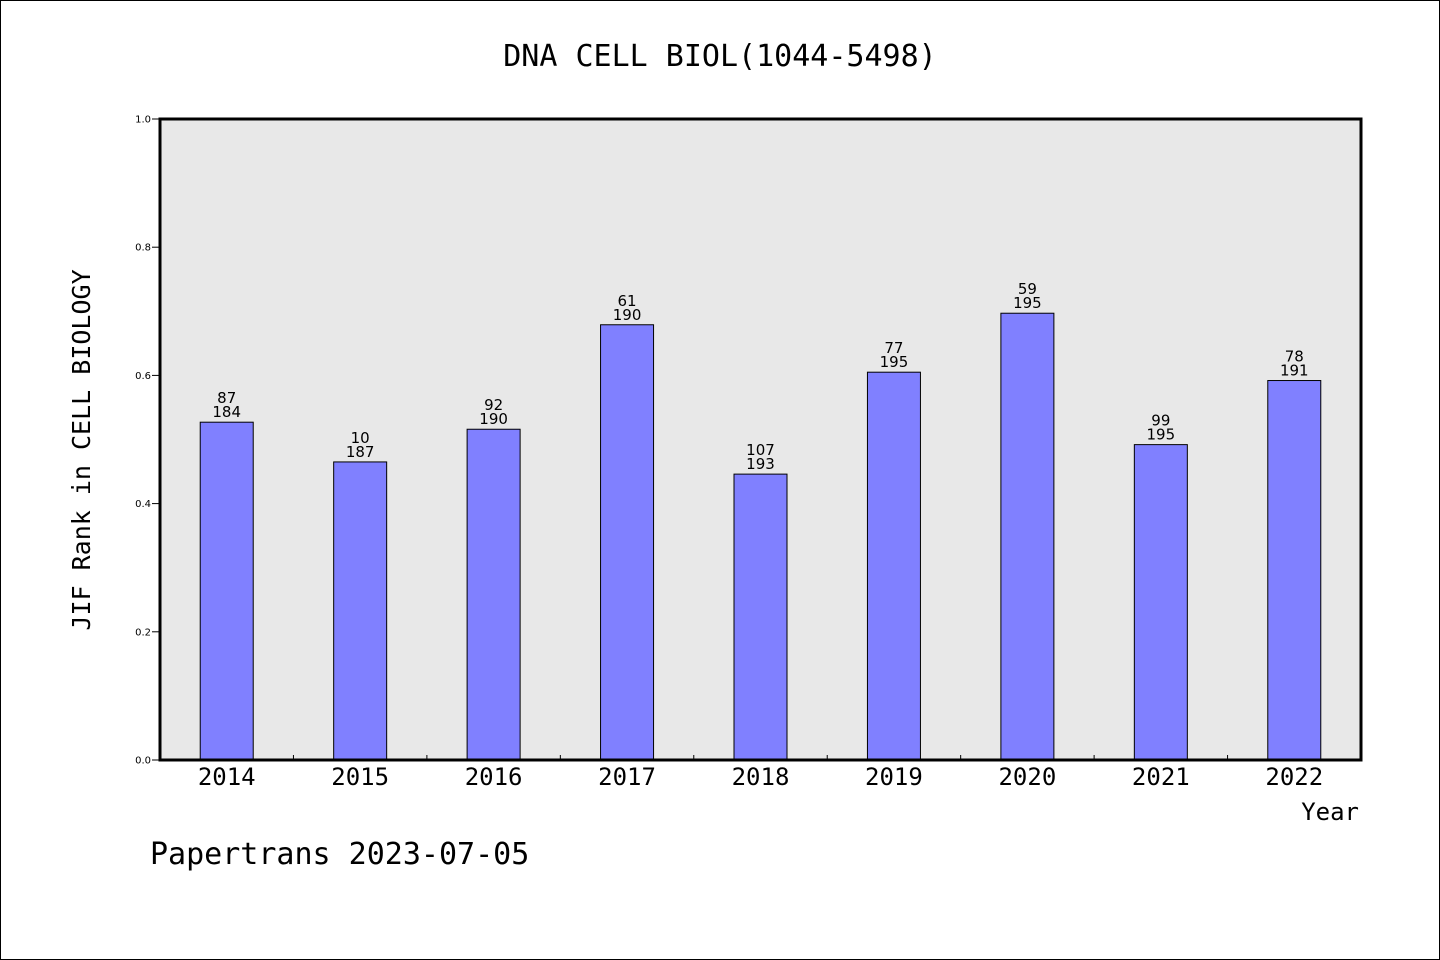 The width and height of the screenshot is (1440, 960). Describe the element at coordinates (494, 777) in the screenshot. I see `x-tick-label: 2016` at that location.